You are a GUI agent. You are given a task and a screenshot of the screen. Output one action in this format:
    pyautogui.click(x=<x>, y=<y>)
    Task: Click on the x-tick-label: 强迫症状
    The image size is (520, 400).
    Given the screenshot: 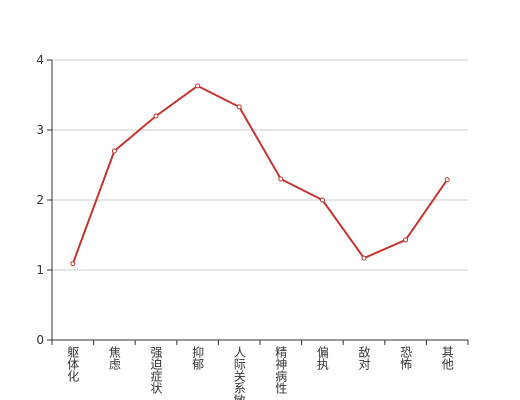 What is the action you would take?
    pyautogui.click(x=156, y=370)
    